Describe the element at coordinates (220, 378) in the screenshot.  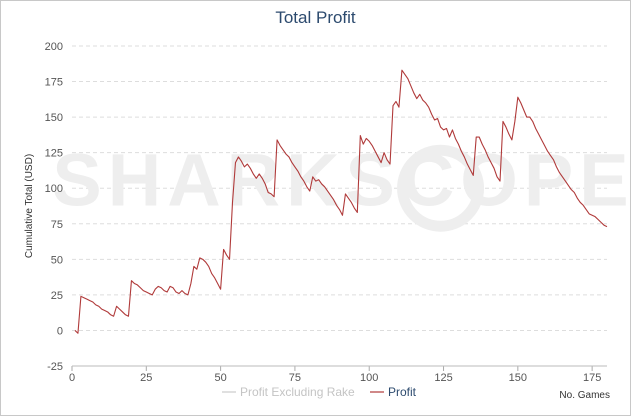
I see `x-tick-label: 50` at that location.